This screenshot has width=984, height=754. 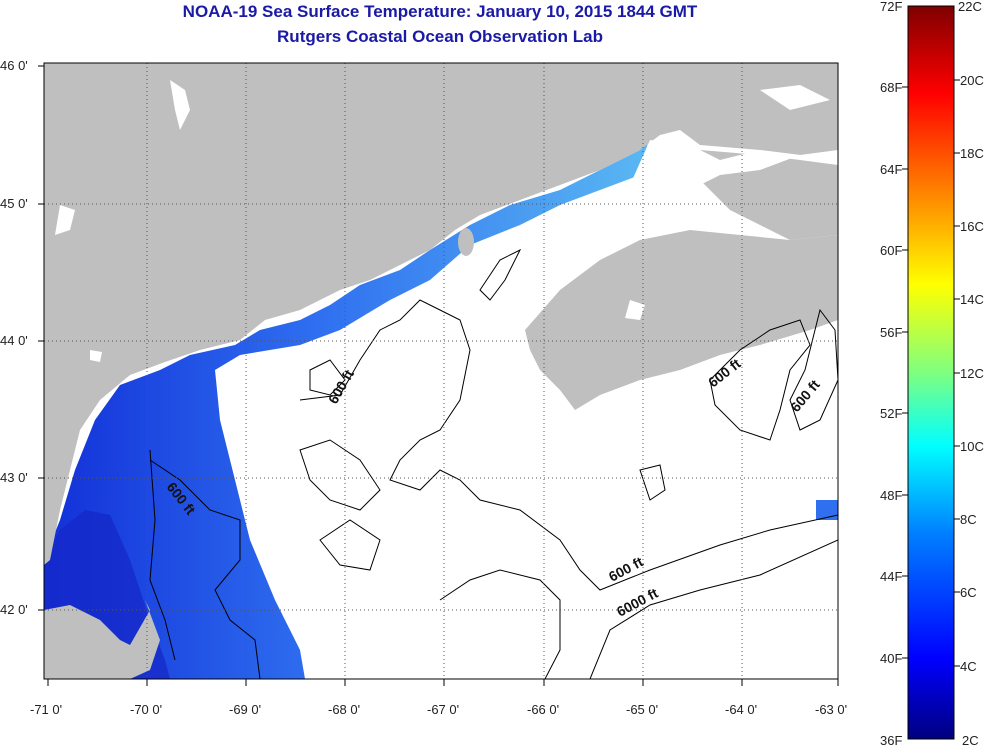 What do you see at coordinates (543, 709) in the screenshot?
I see `lon-label: -66 0'` at bounding box center [543, 709].